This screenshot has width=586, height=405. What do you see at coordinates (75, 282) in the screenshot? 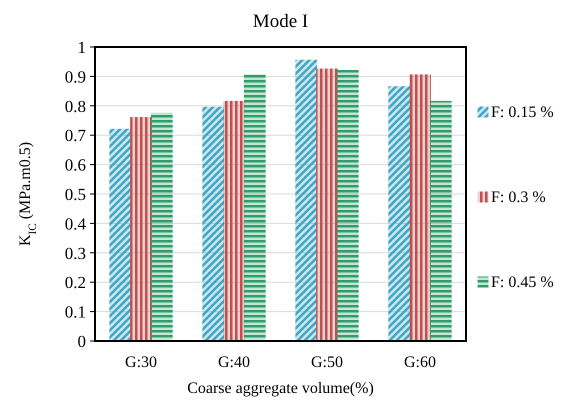
I see `y-tick-label: 0.2` at bounding box center [75, 282].